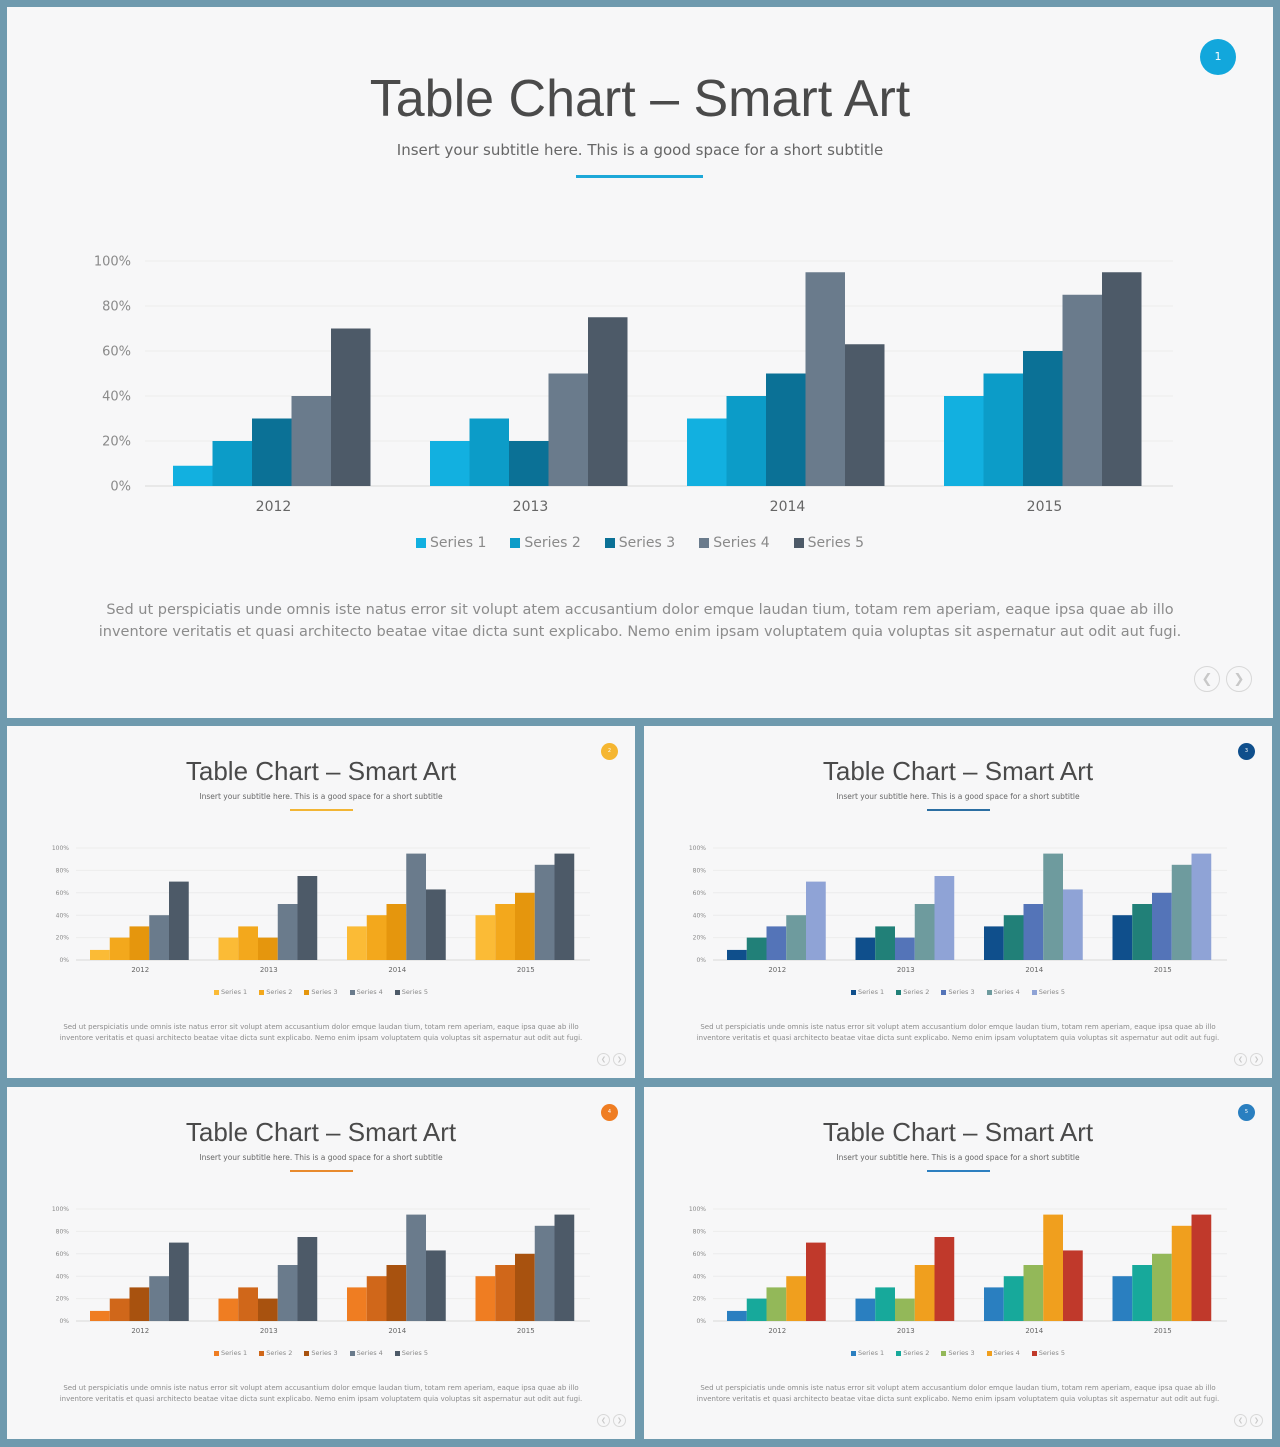 This screenshot has width=1280, height=1447. What do you see at coordinates (272, 452) in the screenshot?
I see `bar-series-3-2012` at bounding box center [272, 452].